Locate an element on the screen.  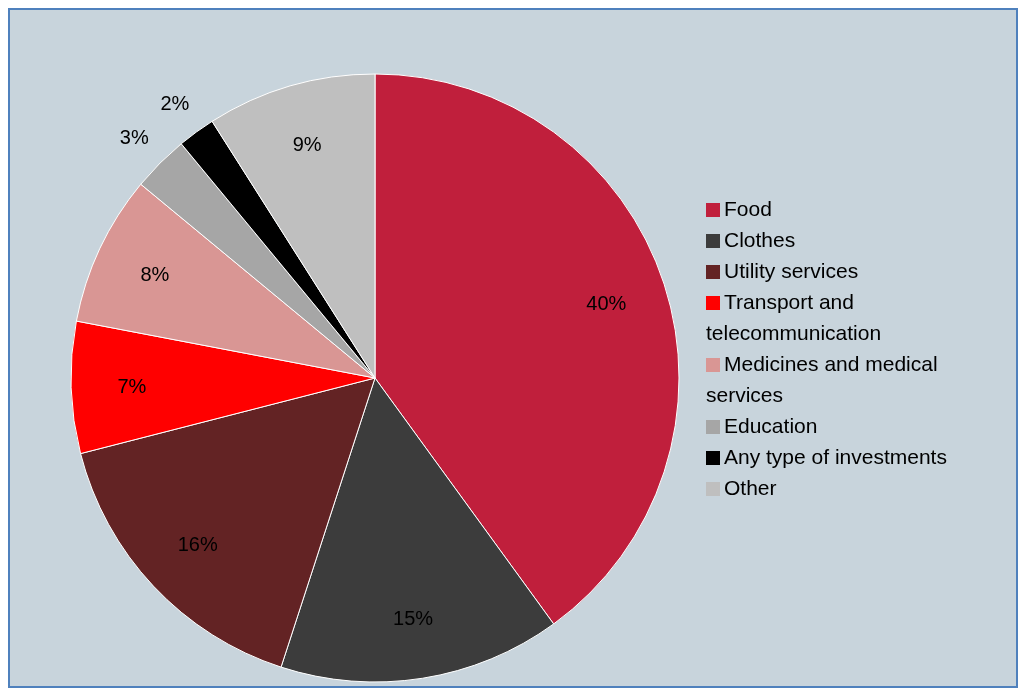
legend-label: Any type of investments is located at coordinates (835, 456).